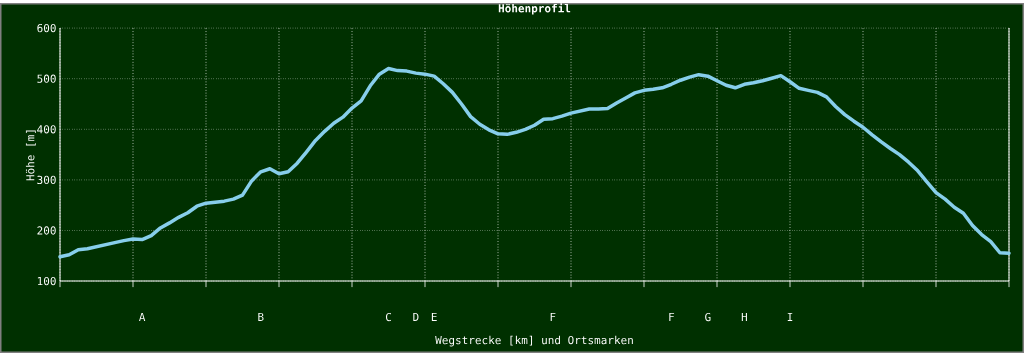  What do you see at coordinates (46, 281) in the screenshot?
I see `y-tick-label: 100` at bounding box center [46, 281].